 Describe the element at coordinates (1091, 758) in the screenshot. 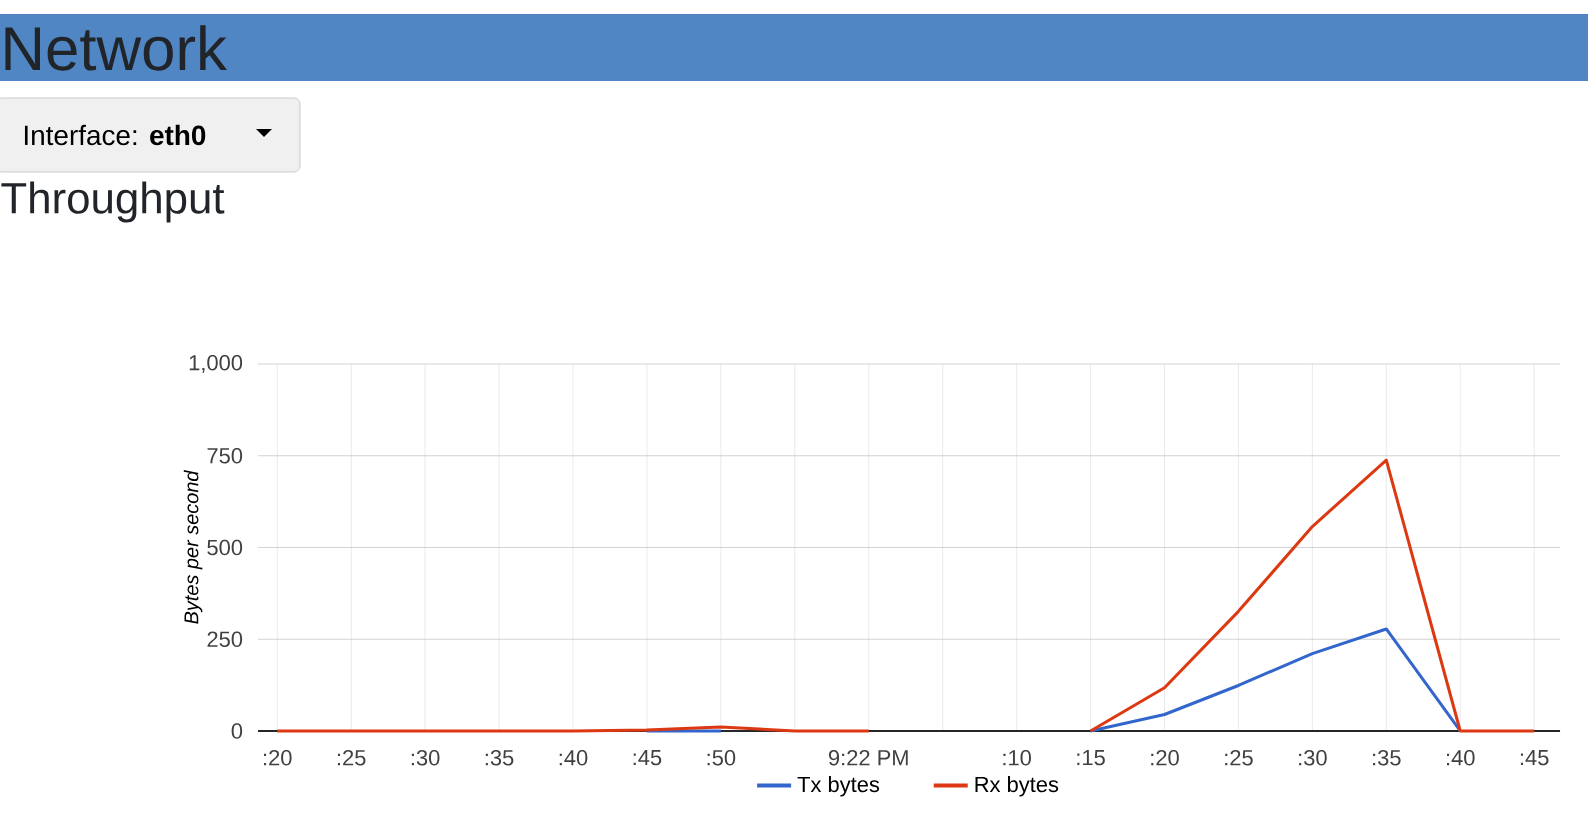

I see `x-tick-label: :15` at that location.